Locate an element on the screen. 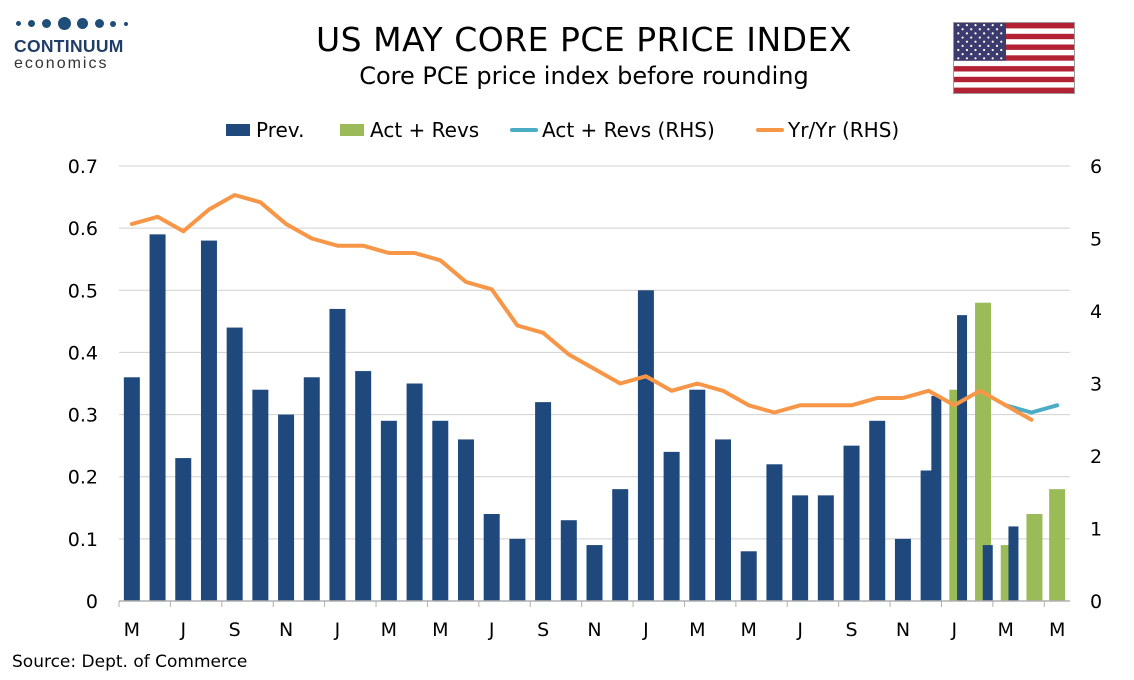 This screenshot has width=1134, height=680. legend-item-act-rhs: Act + Revs (RHS) is located at coordinates (612, 130).